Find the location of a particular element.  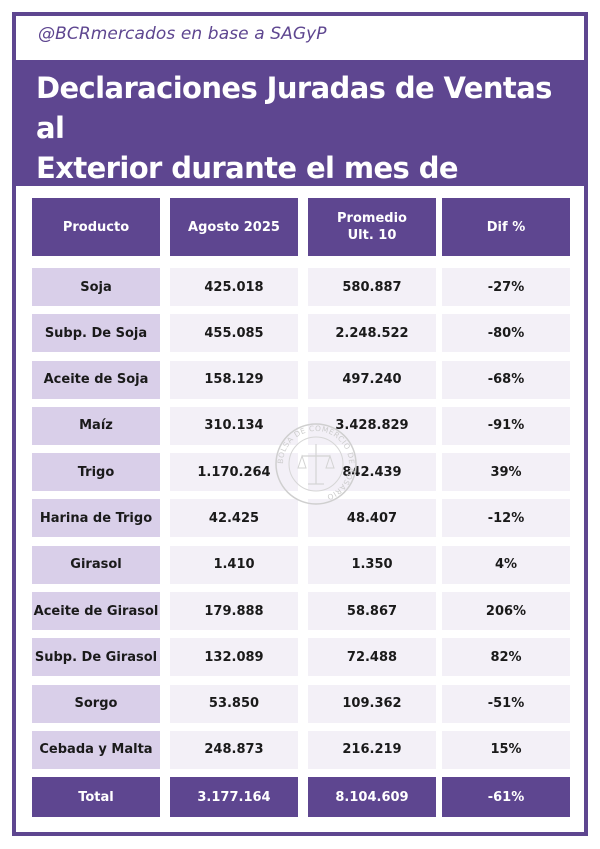

product-cell: Subp. De Soja is located at coordinates (96, 333).